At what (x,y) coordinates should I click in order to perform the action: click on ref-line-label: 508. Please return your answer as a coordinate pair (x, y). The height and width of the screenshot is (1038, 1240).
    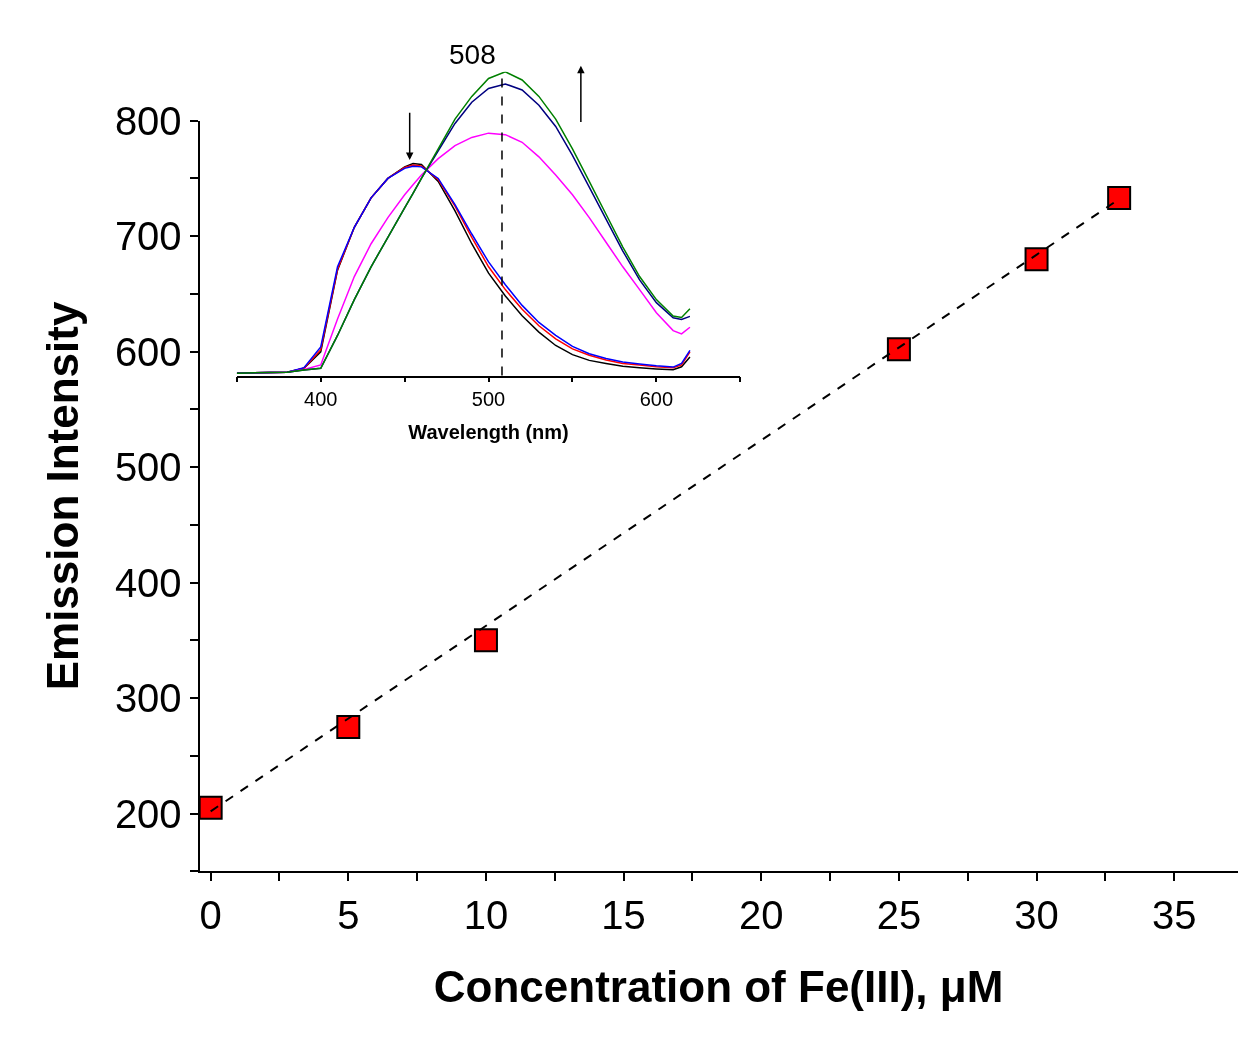
    Looking at the image, I should click on (472, 54).